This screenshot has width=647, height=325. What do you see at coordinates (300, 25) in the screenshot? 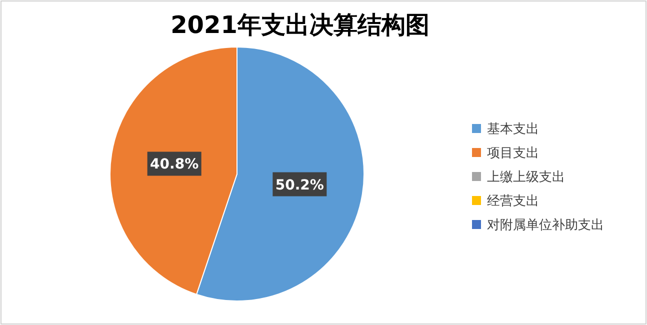
I see `chart-title: 2021年支出决算结构图` at bounding box center [300, 25].